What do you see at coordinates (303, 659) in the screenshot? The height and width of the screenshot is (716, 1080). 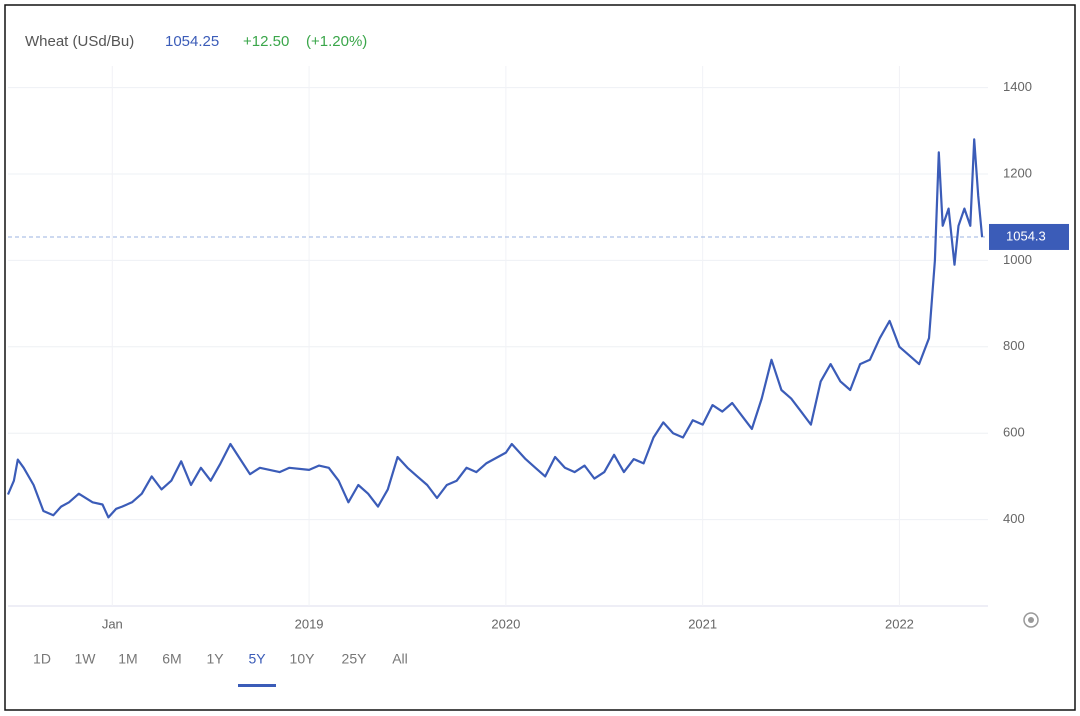 I see `range-button: 10Y` at bounding box center [303, 659].